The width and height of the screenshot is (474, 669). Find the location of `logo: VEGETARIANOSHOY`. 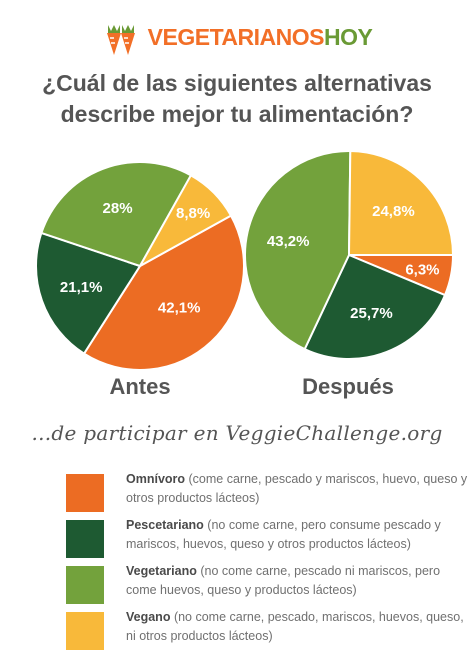

logo: VEGETARIANOSHOY is located at coordinates (237, 37).